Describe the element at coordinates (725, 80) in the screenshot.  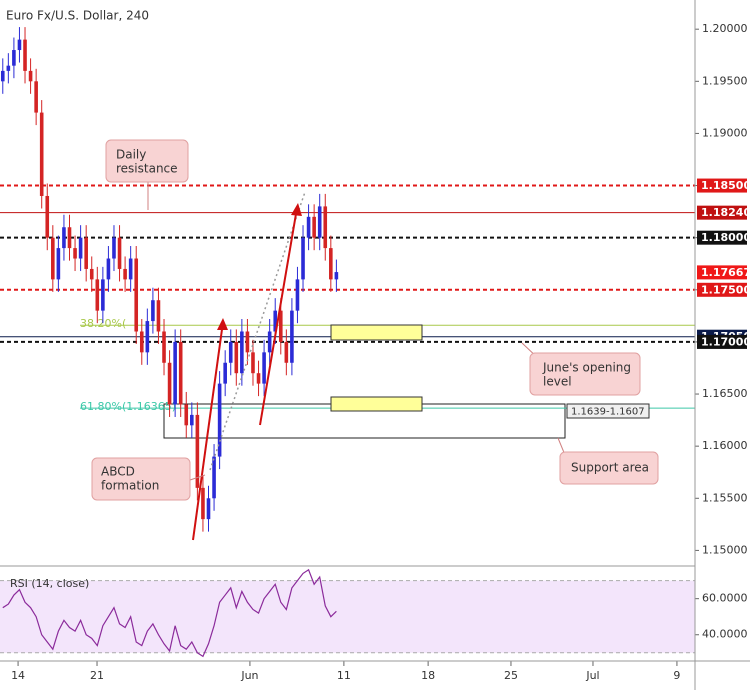
I see `y-tick-label: 1.19500` at that location.